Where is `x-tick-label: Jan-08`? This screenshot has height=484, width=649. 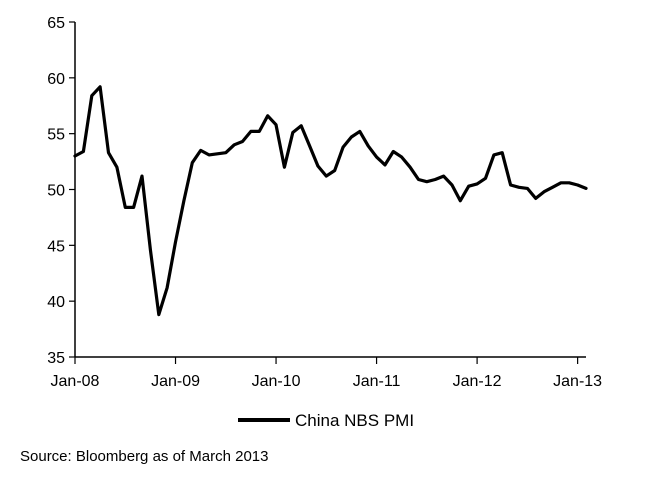 x-tick-label: Jan-08 is located at coordinates (75, 381).